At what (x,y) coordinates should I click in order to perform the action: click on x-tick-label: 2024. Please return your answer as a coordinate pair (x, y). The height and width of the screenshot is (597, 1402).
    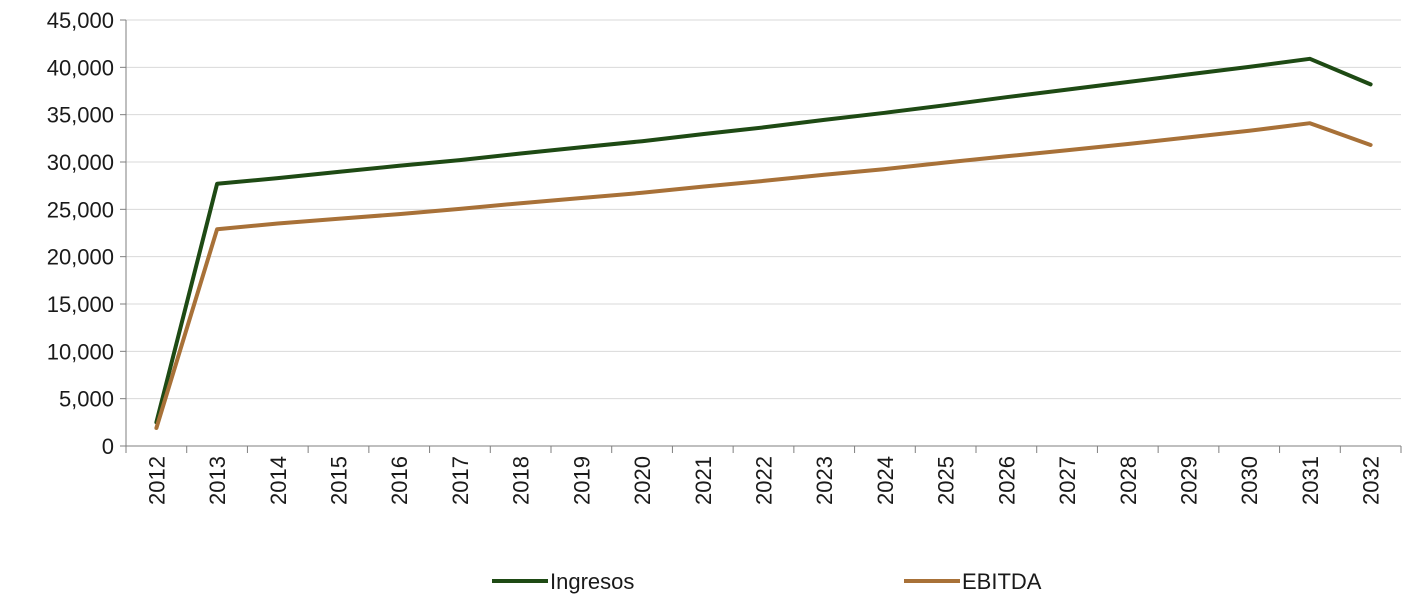
    Looking at the image, I should click on (885, 480).